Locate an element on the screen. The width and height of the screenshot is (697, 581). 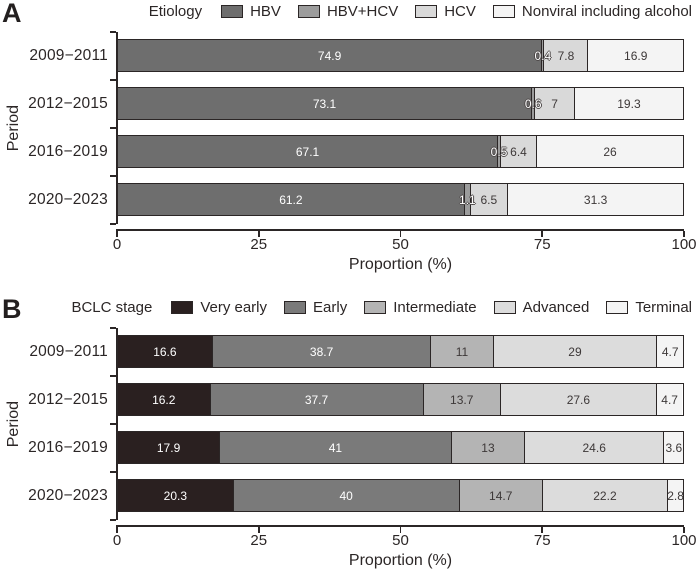
legend-item-hbv: HBV is located at coordinates (251, 11).